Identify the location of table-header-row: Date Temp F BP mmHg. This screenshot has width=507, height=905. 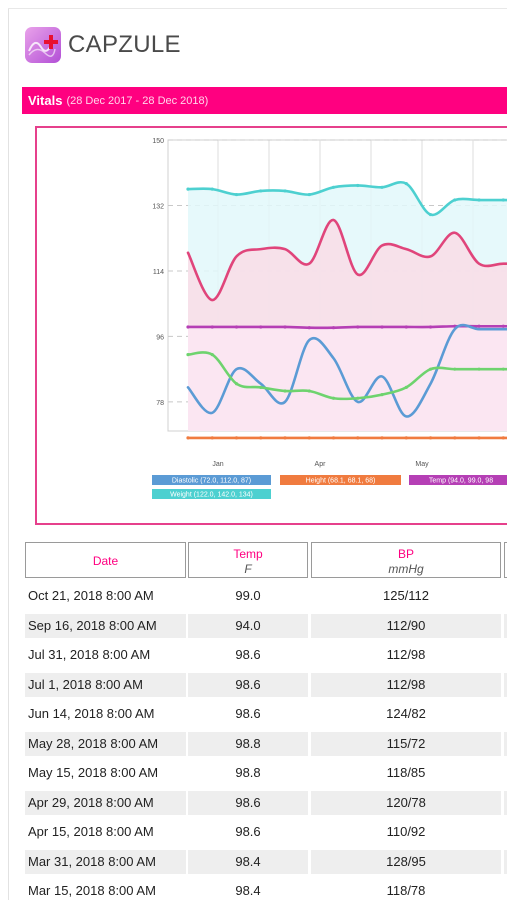
(266, 561).